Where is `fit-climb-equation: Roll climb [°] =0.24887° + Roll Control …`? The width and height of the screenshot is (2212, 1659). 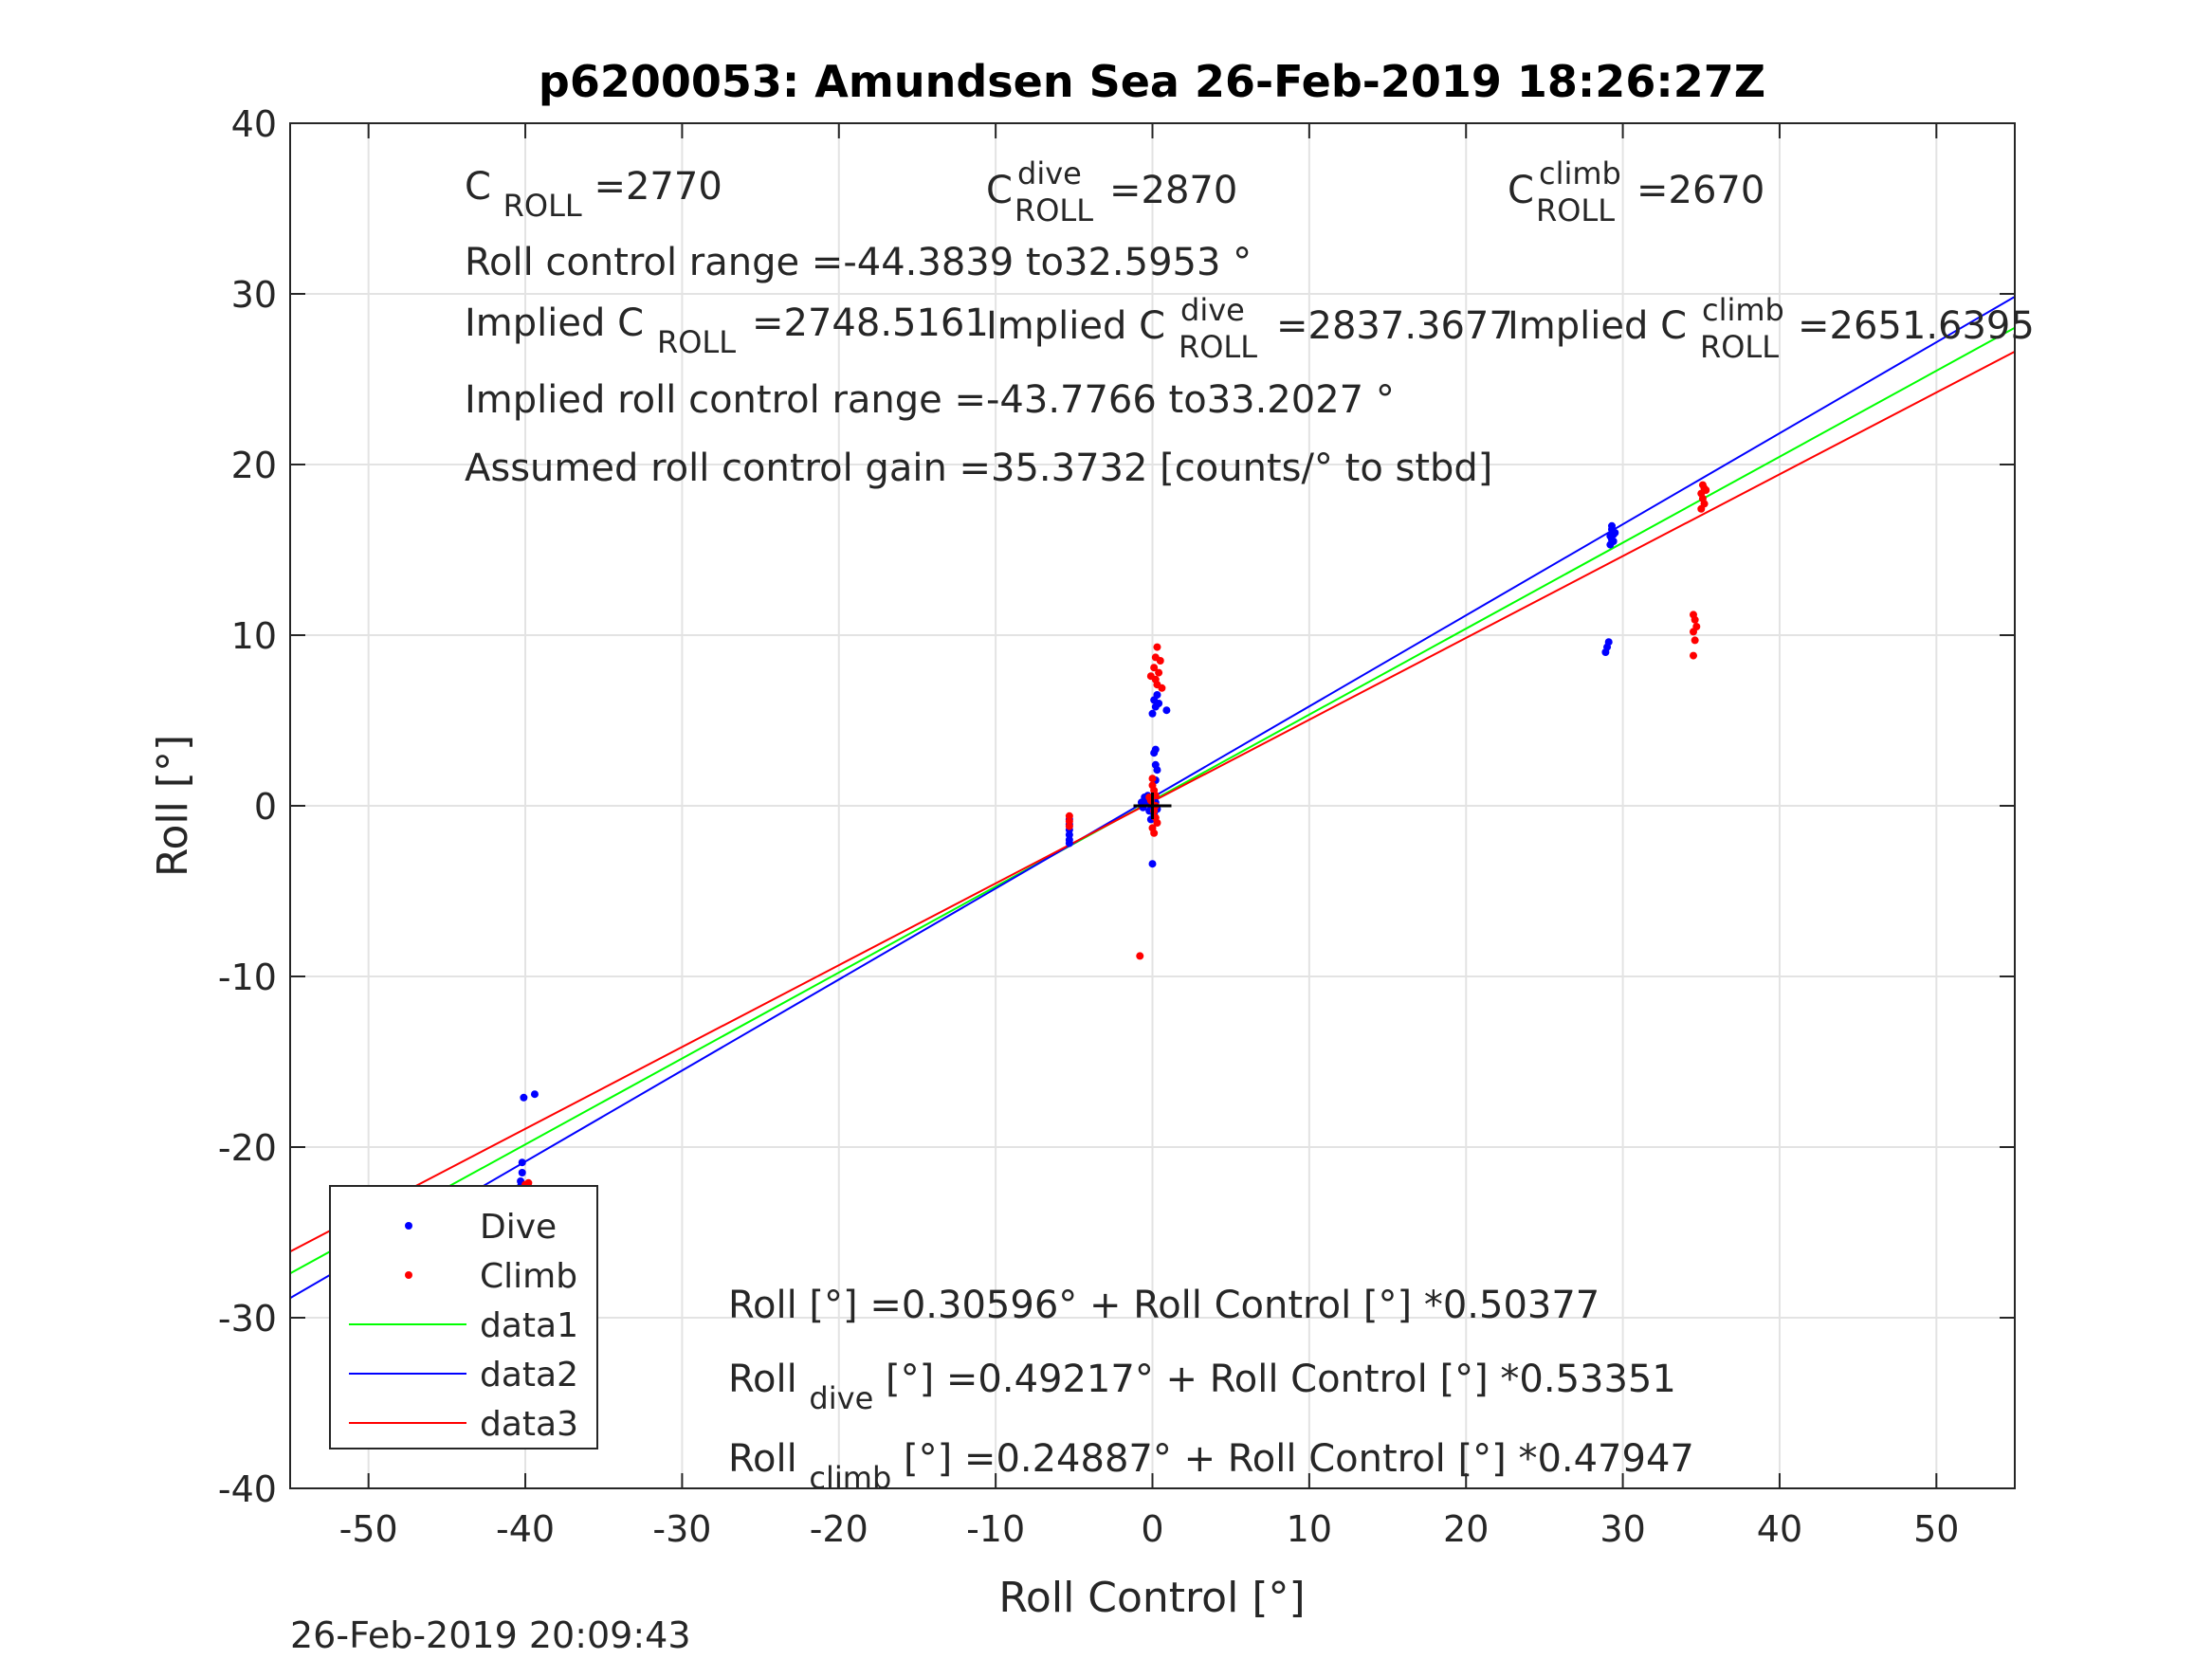
fit-climb-equation: Roll climb [°] =0.24887° + Roll Control … is located at coordinates (1211, 1467).